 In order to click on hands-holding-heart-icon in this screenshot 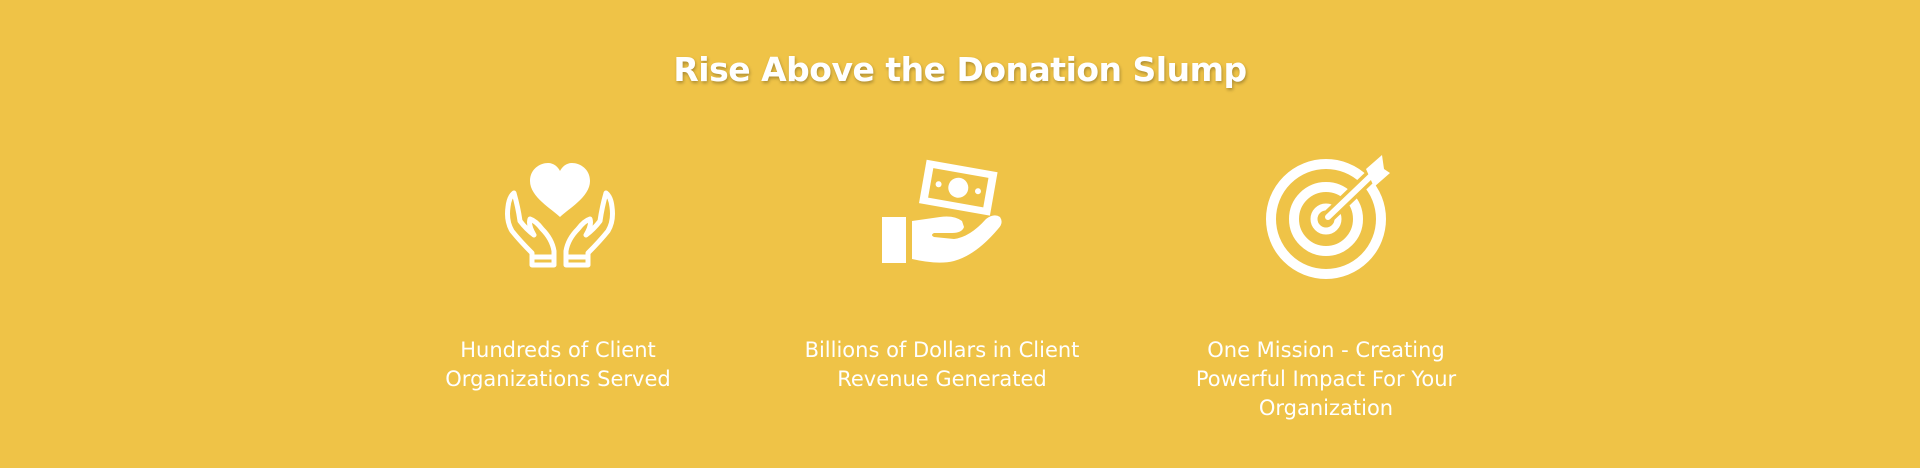, I will do `click(560, 217)`.